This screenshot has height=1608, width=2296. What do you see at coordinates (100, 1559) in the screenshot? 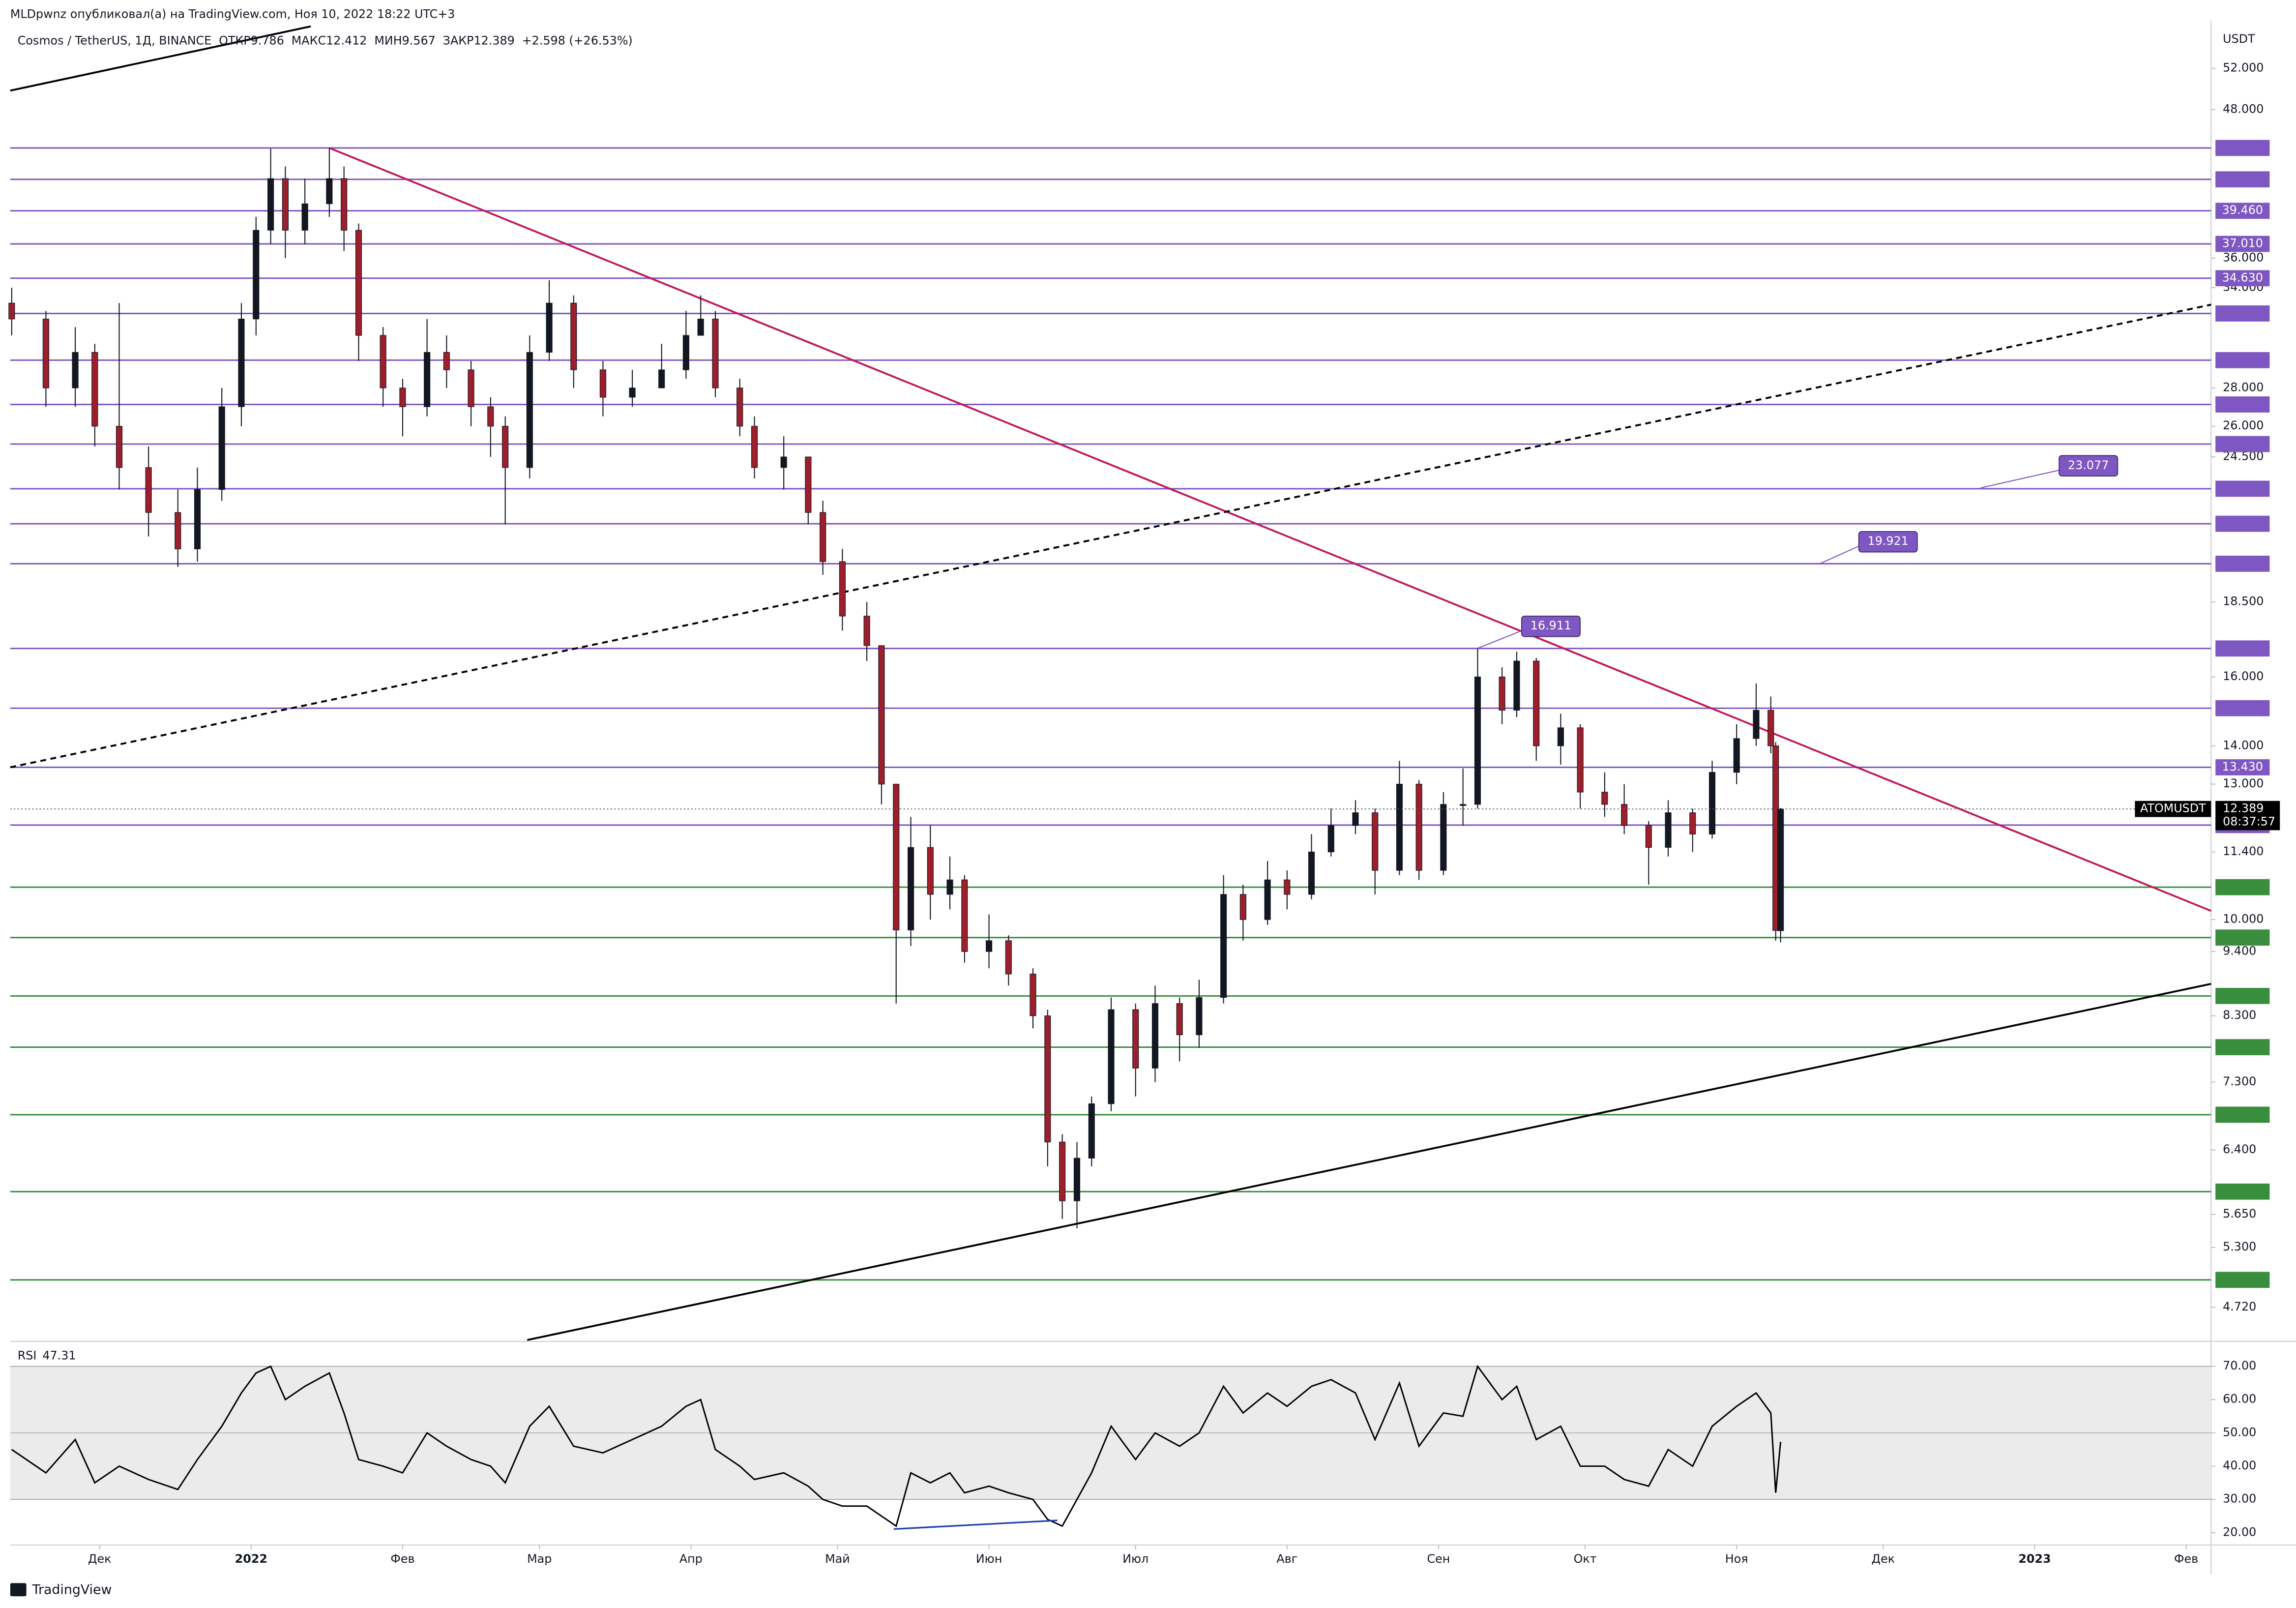
I see `x-tick-label: Дек` at bounding box center [100, 1559].